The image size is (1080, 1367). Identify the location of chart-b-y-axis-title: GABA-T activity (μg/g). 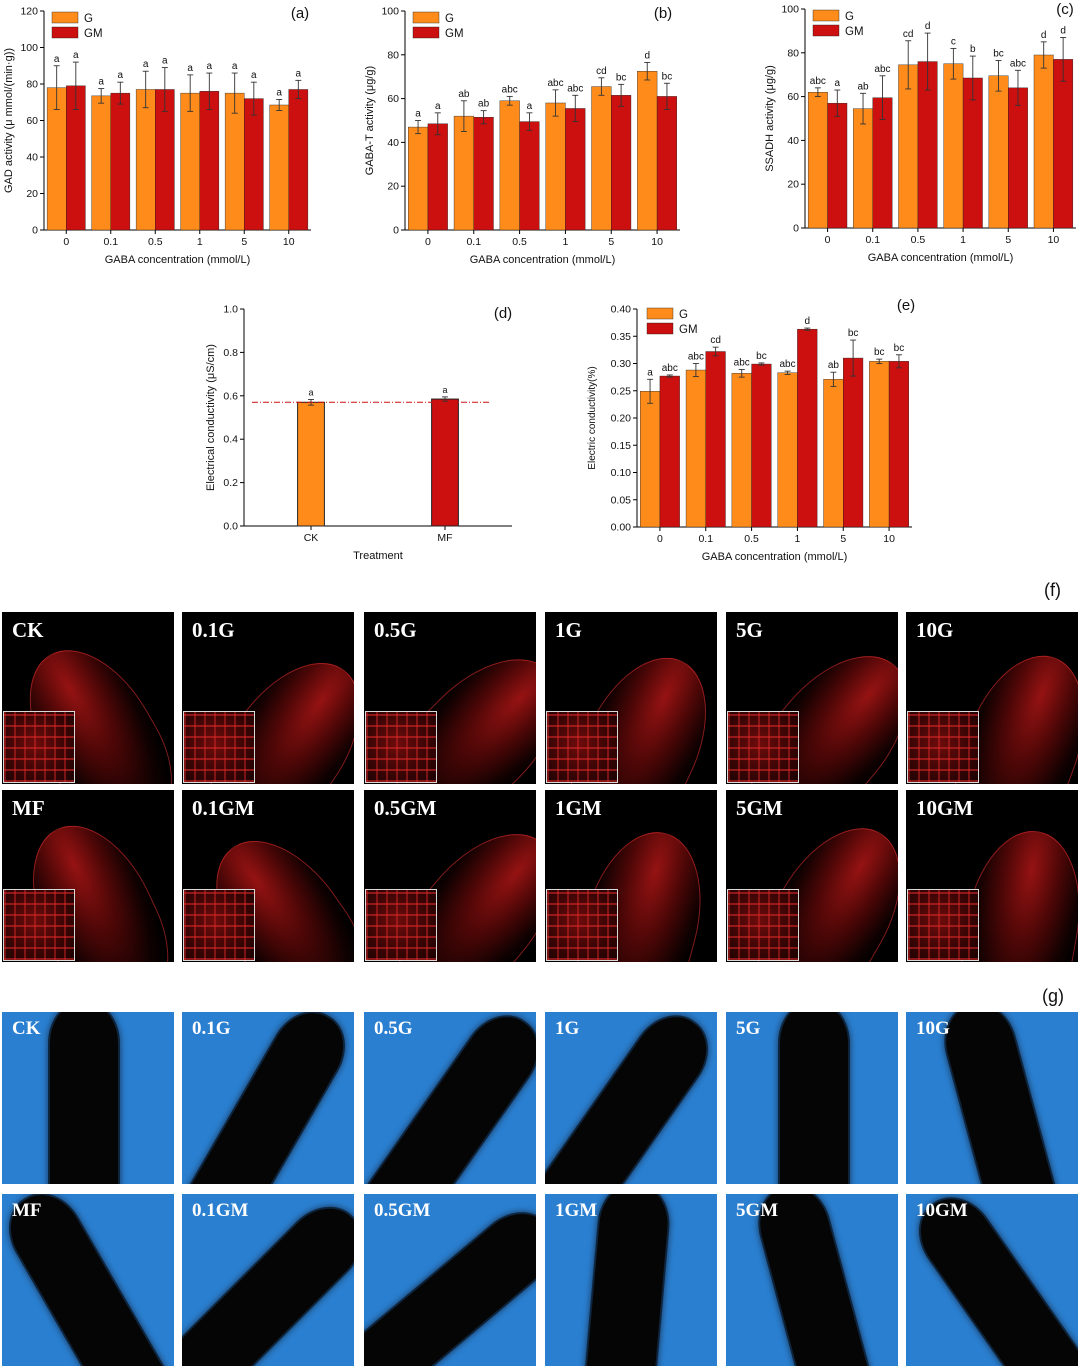
(370, 120).